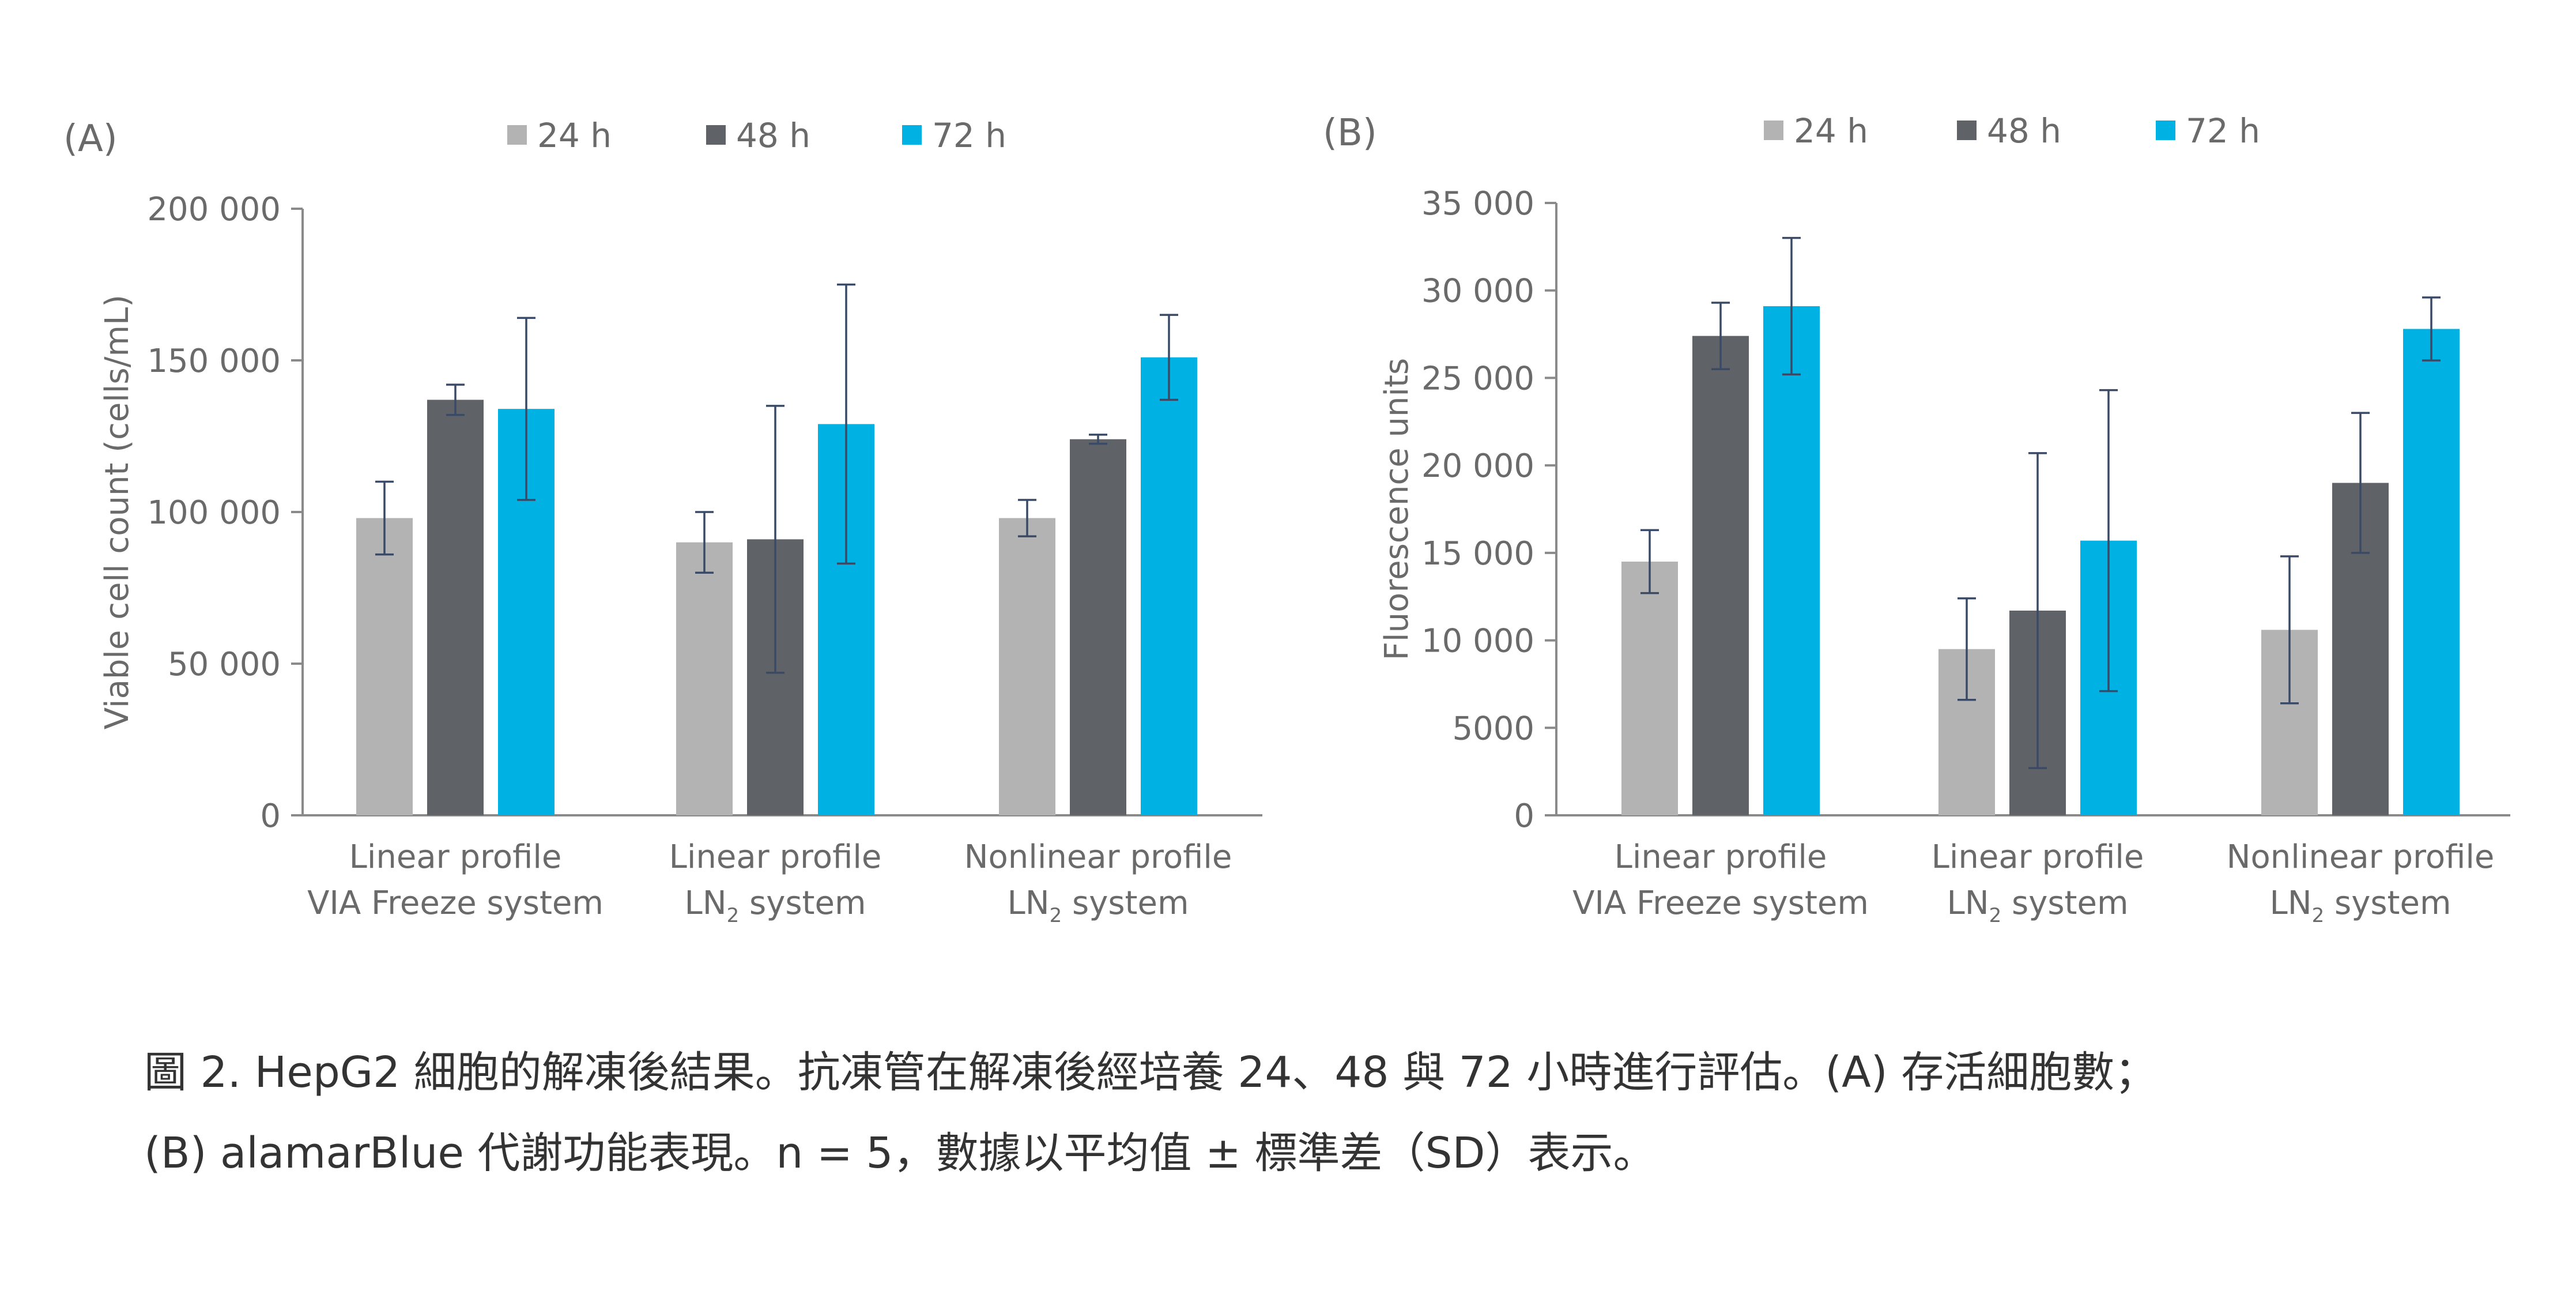 This screenshot has width=2576, height=1291. Describe the element at coordinates (214, 209) in the screenshot. I see `y-tick-label: 200 000` at that location.